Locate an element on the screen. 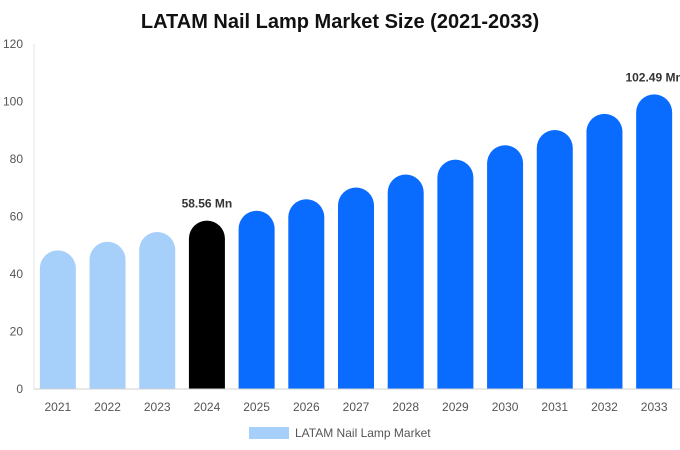 The image size is (680, 450). x-tick-label: 2031 is located at coordinates (554, 407).